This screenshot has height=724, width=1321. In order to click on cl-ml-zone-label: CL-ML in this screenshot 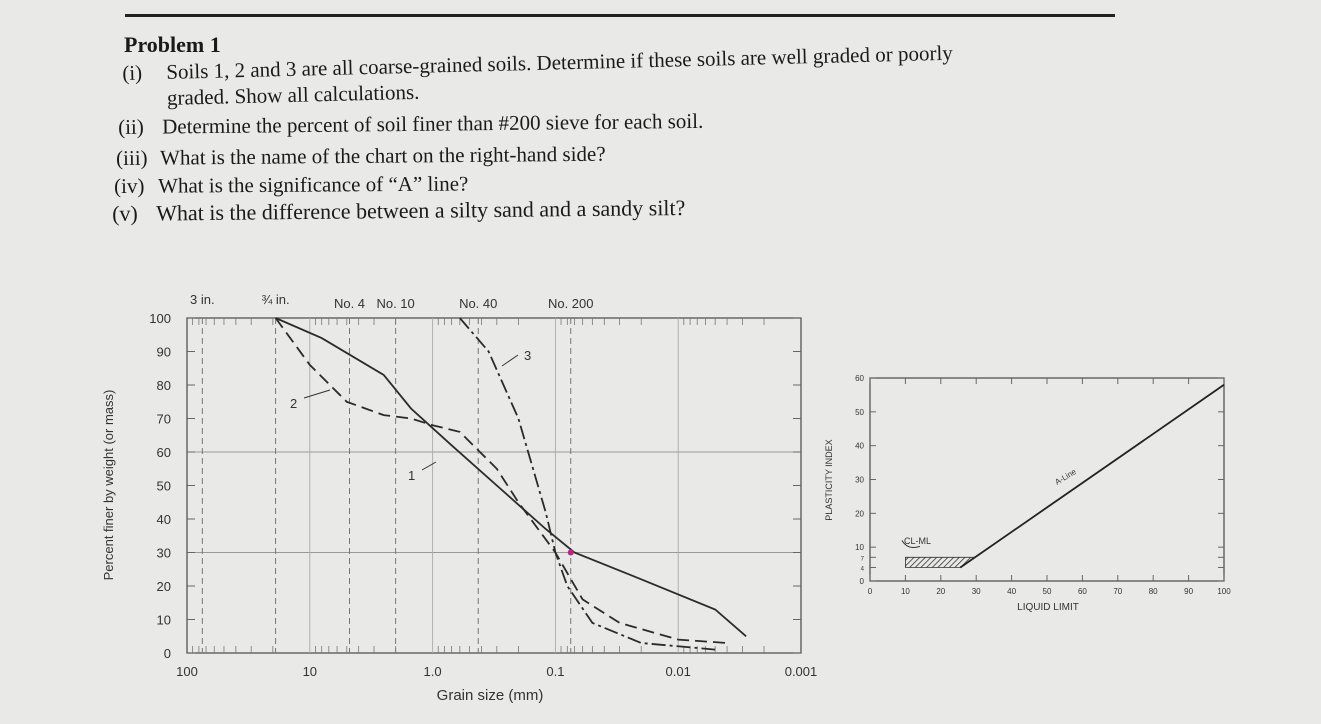, I will do `click(917, 541)`.